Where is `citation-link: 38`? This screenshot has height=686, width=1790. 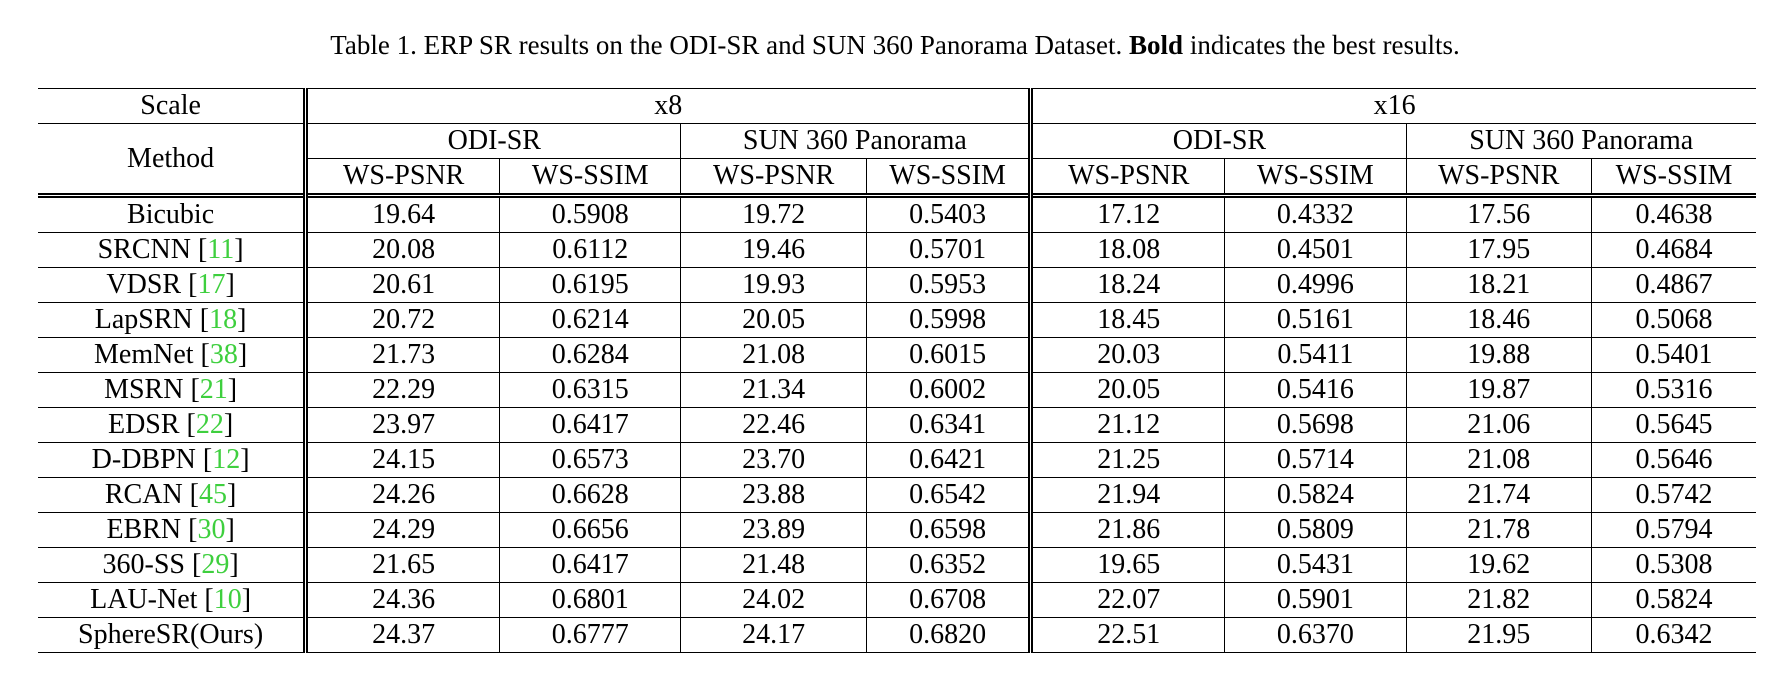 citation-link: 38 is located at coordinates (223, 354).